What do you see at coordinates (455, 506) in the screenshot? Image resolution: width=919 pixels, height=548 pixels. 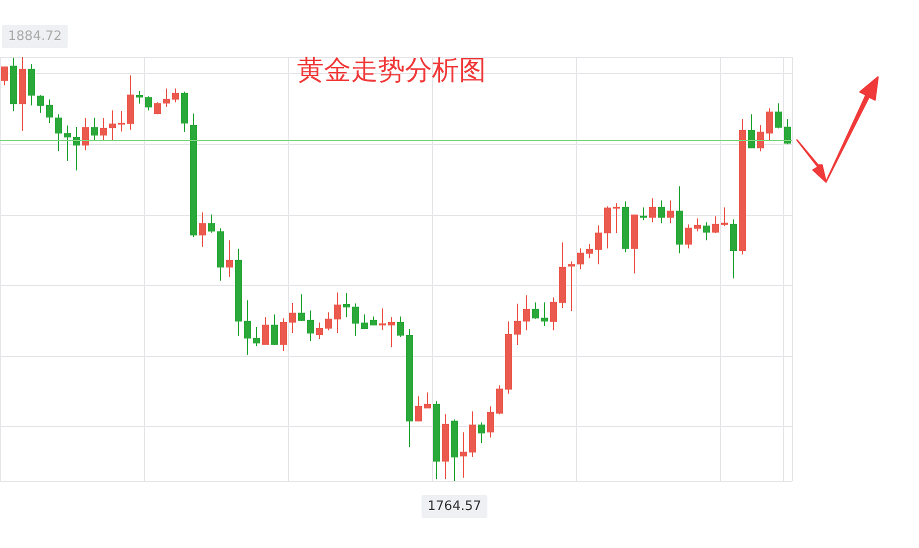 I see `text: 1764.57` at bounding box center [455, 506].